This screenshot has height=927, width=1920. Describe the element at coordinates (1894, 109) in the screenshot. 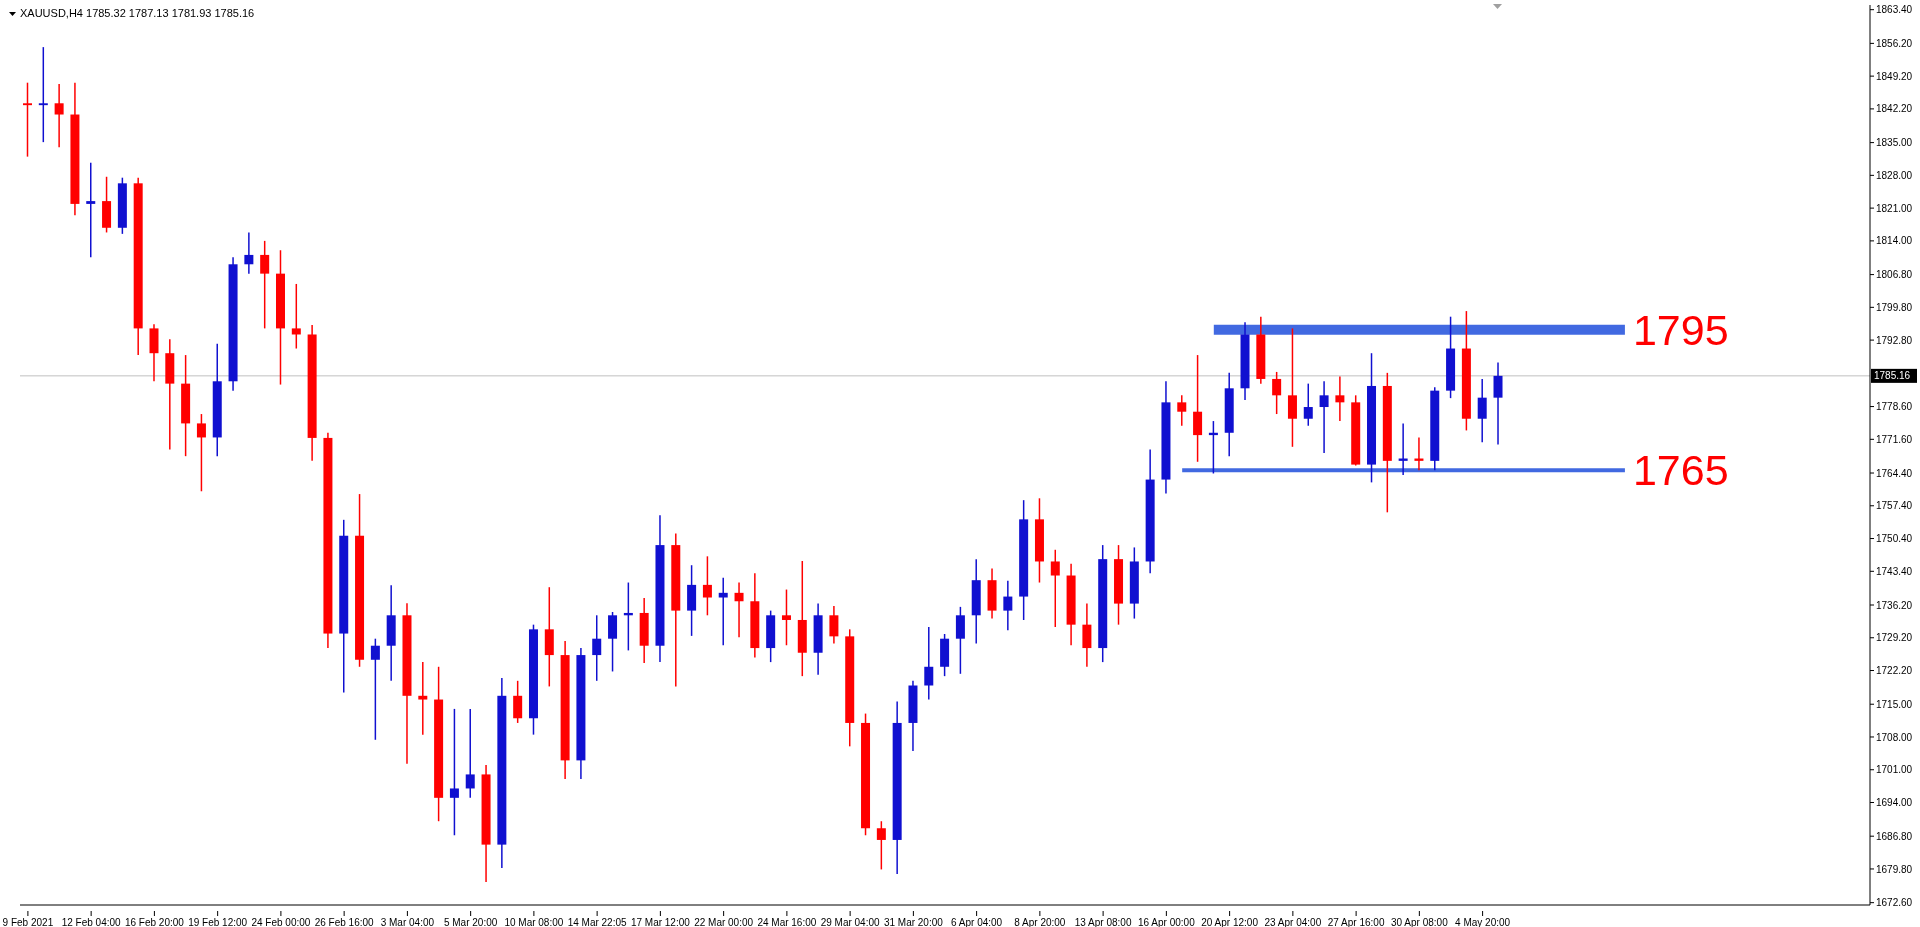

I see `y-tick-label: 1842.20` at that location.